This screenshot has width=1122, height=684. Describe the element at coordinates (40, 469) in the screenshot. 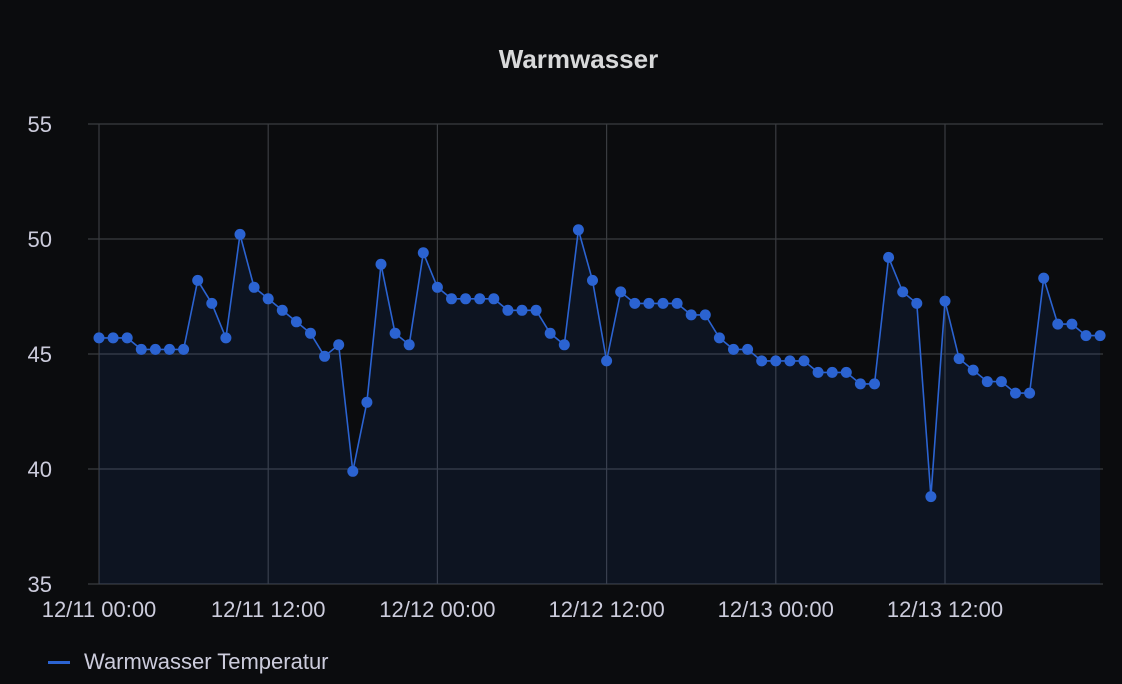

I see `y-tick-label: 40` at that location.